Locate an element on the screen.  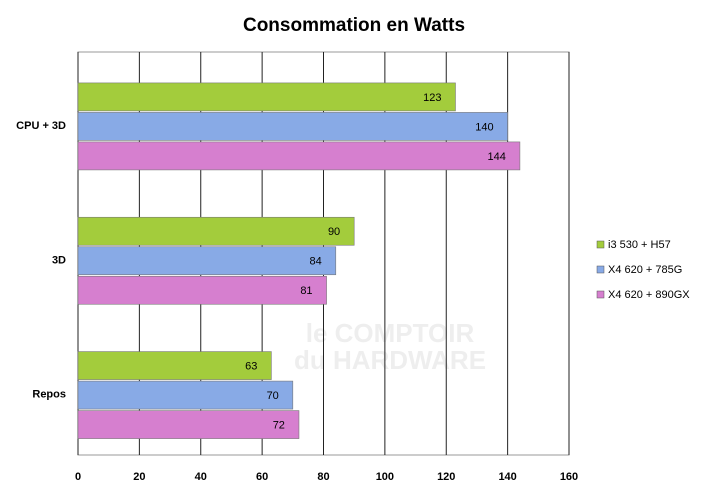
value-label: 72 is located at coordinates (279, 425).